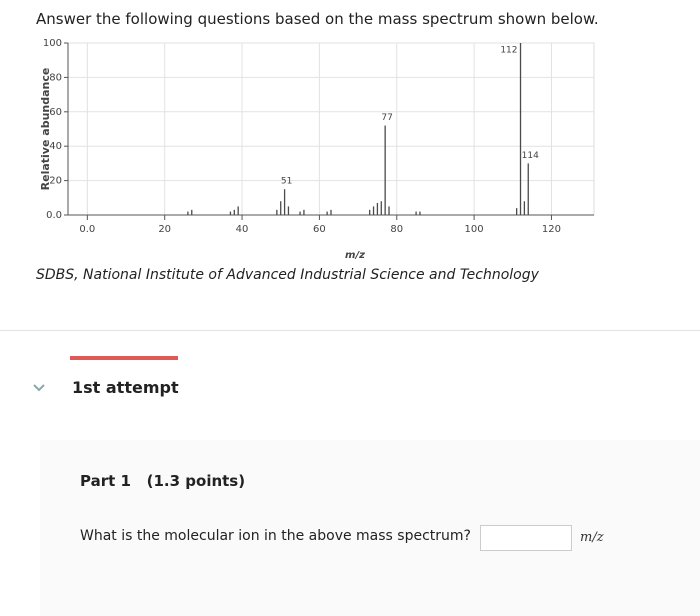 The image size is (700, 616). Describe the element at coordinates (350, 330) in the screenshot. I see `separator` at that location.